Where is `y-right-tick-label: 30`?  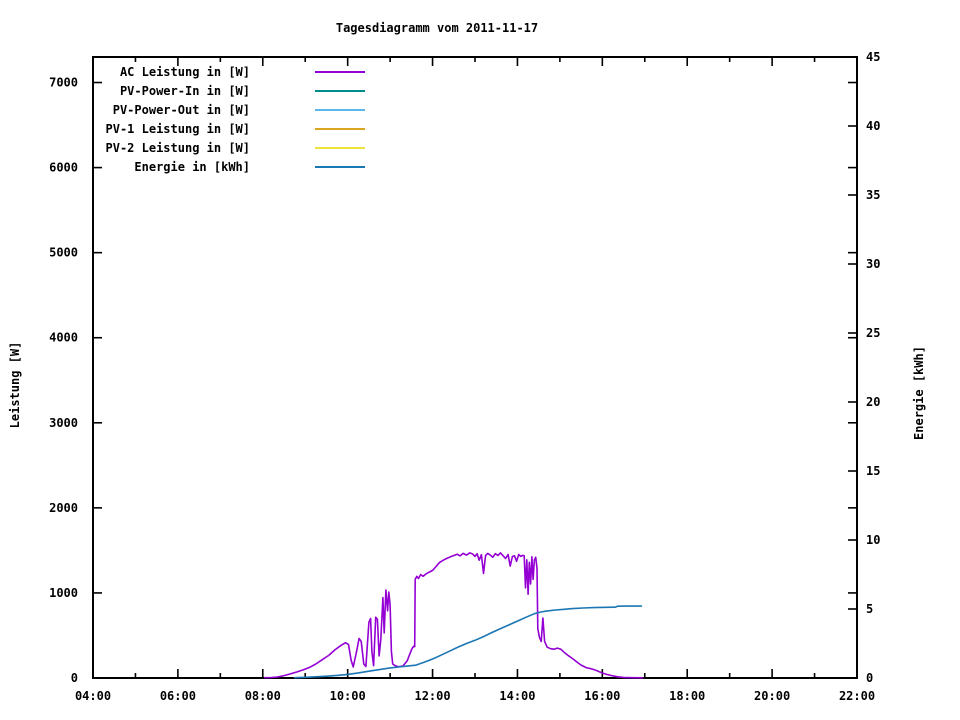
y-right-tick-label: 30 is located at coordinates (873, 264).